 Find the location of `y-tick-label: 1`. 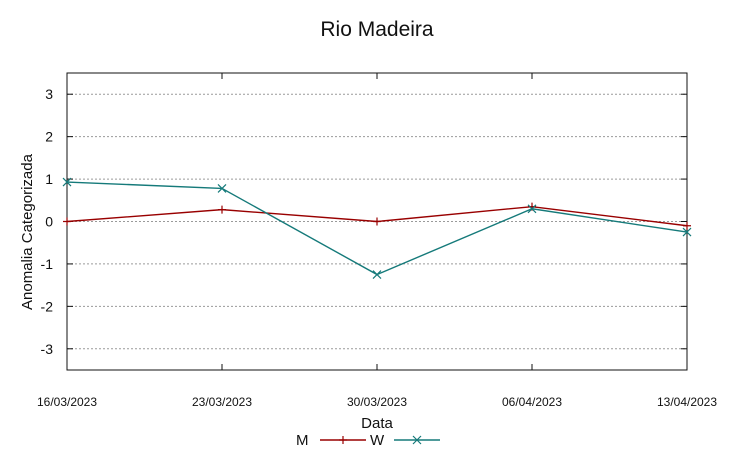

y-tick-label: 1 is located at coordinates (49, 179).